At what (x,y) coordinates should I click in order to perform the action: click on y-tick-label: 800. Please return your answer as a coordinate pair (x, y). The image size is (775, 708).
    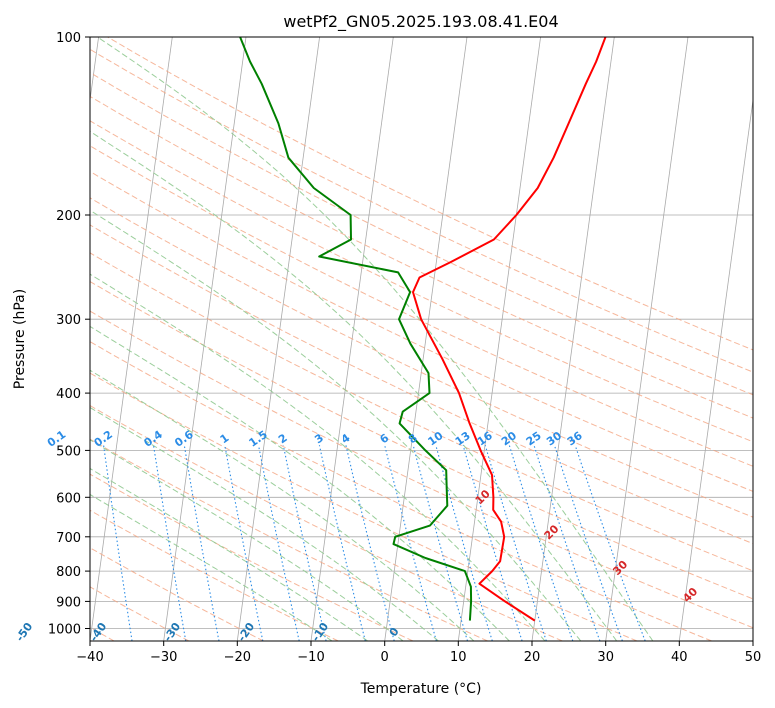
    Looking at the image, I should click on (68, 572).